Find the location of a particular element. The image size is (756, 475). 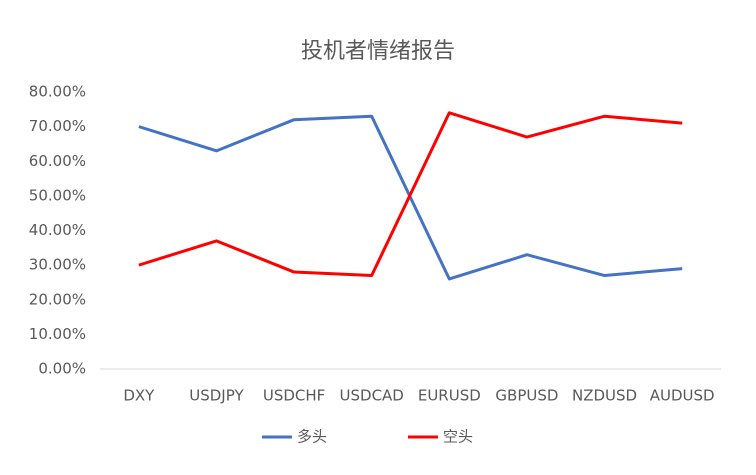

chart-title: 投机者情绪报告 is located at coordinates (378, 51).